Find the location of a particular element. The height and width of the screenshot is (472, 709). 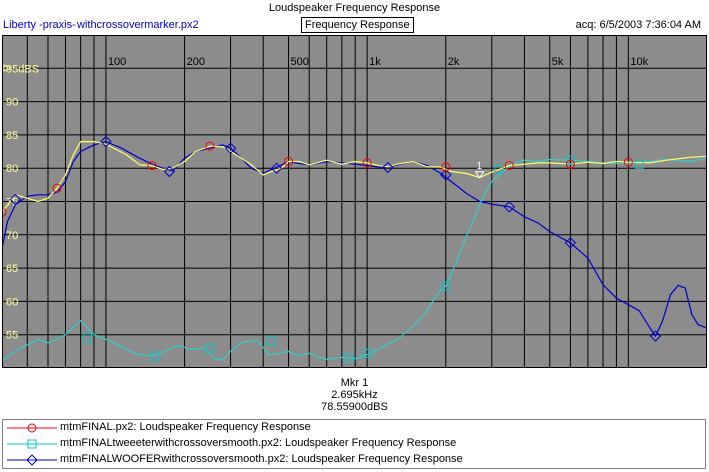

y-tick-label: 55 is located at coordinates (12, 336).